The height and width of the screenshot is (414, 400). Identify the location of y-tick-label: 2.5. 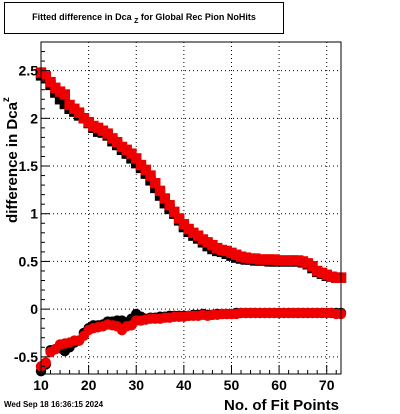
(29, 71).